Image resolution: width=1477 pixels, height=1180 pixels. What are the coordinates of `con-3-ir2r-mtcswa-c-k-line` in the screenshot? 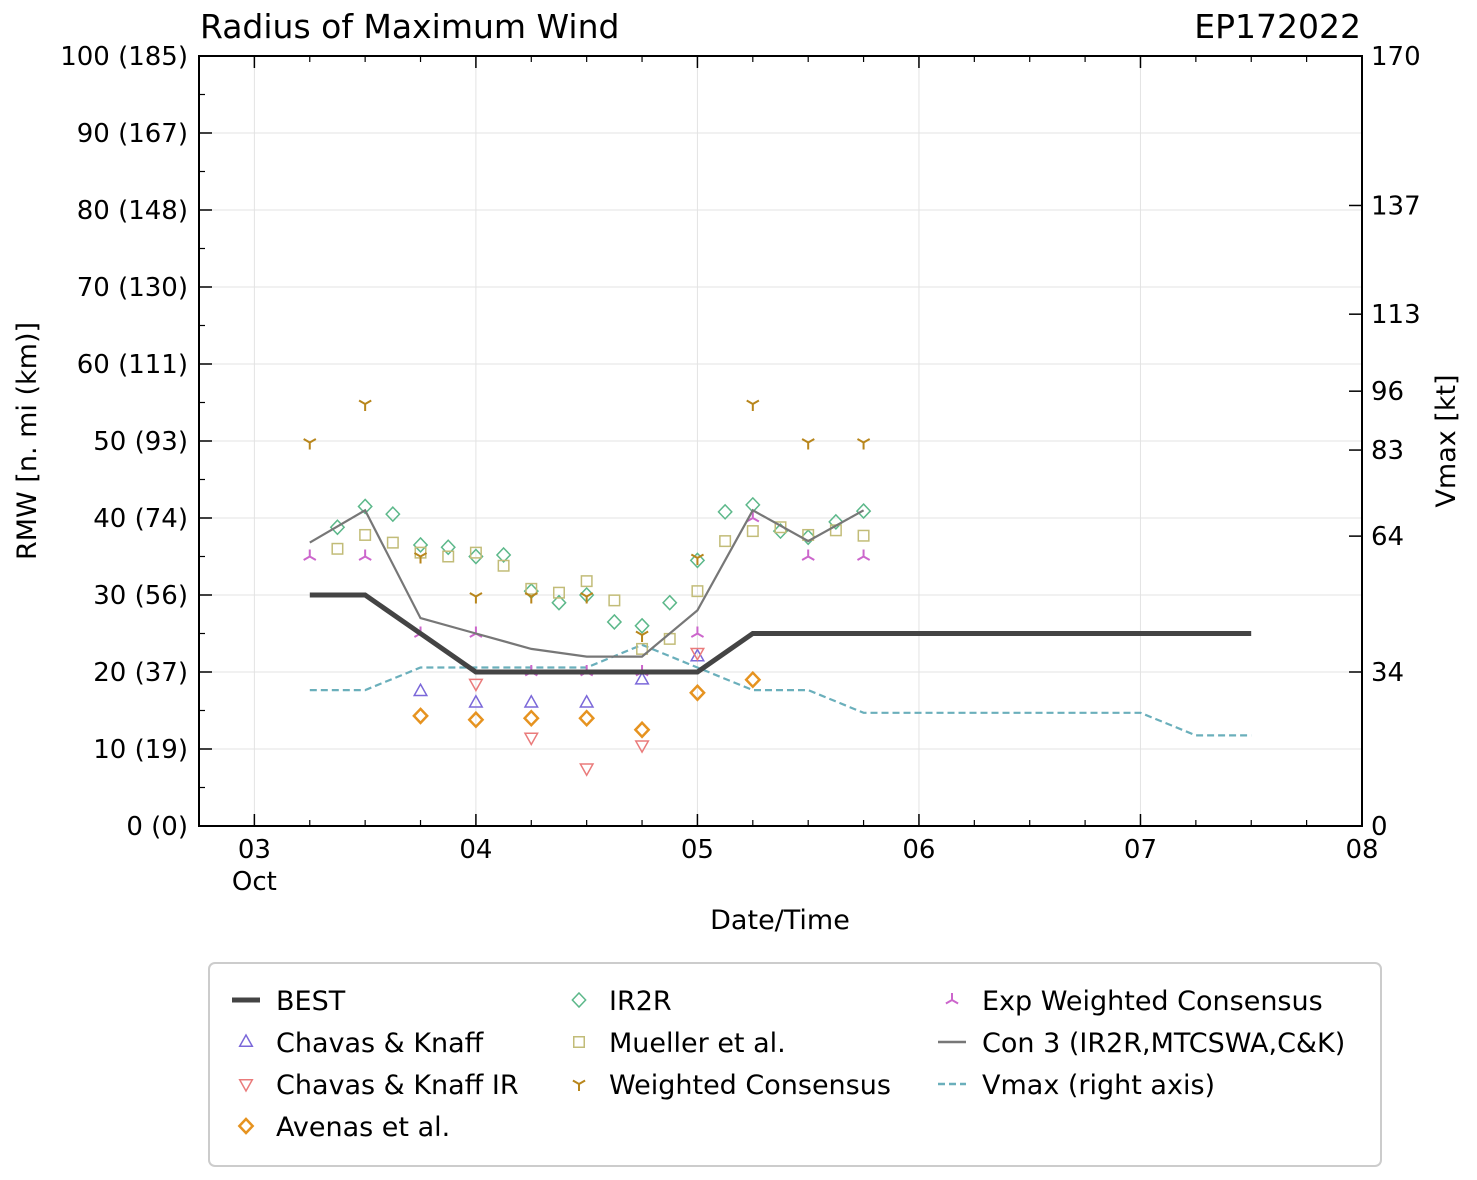 It's located at (587, 583).